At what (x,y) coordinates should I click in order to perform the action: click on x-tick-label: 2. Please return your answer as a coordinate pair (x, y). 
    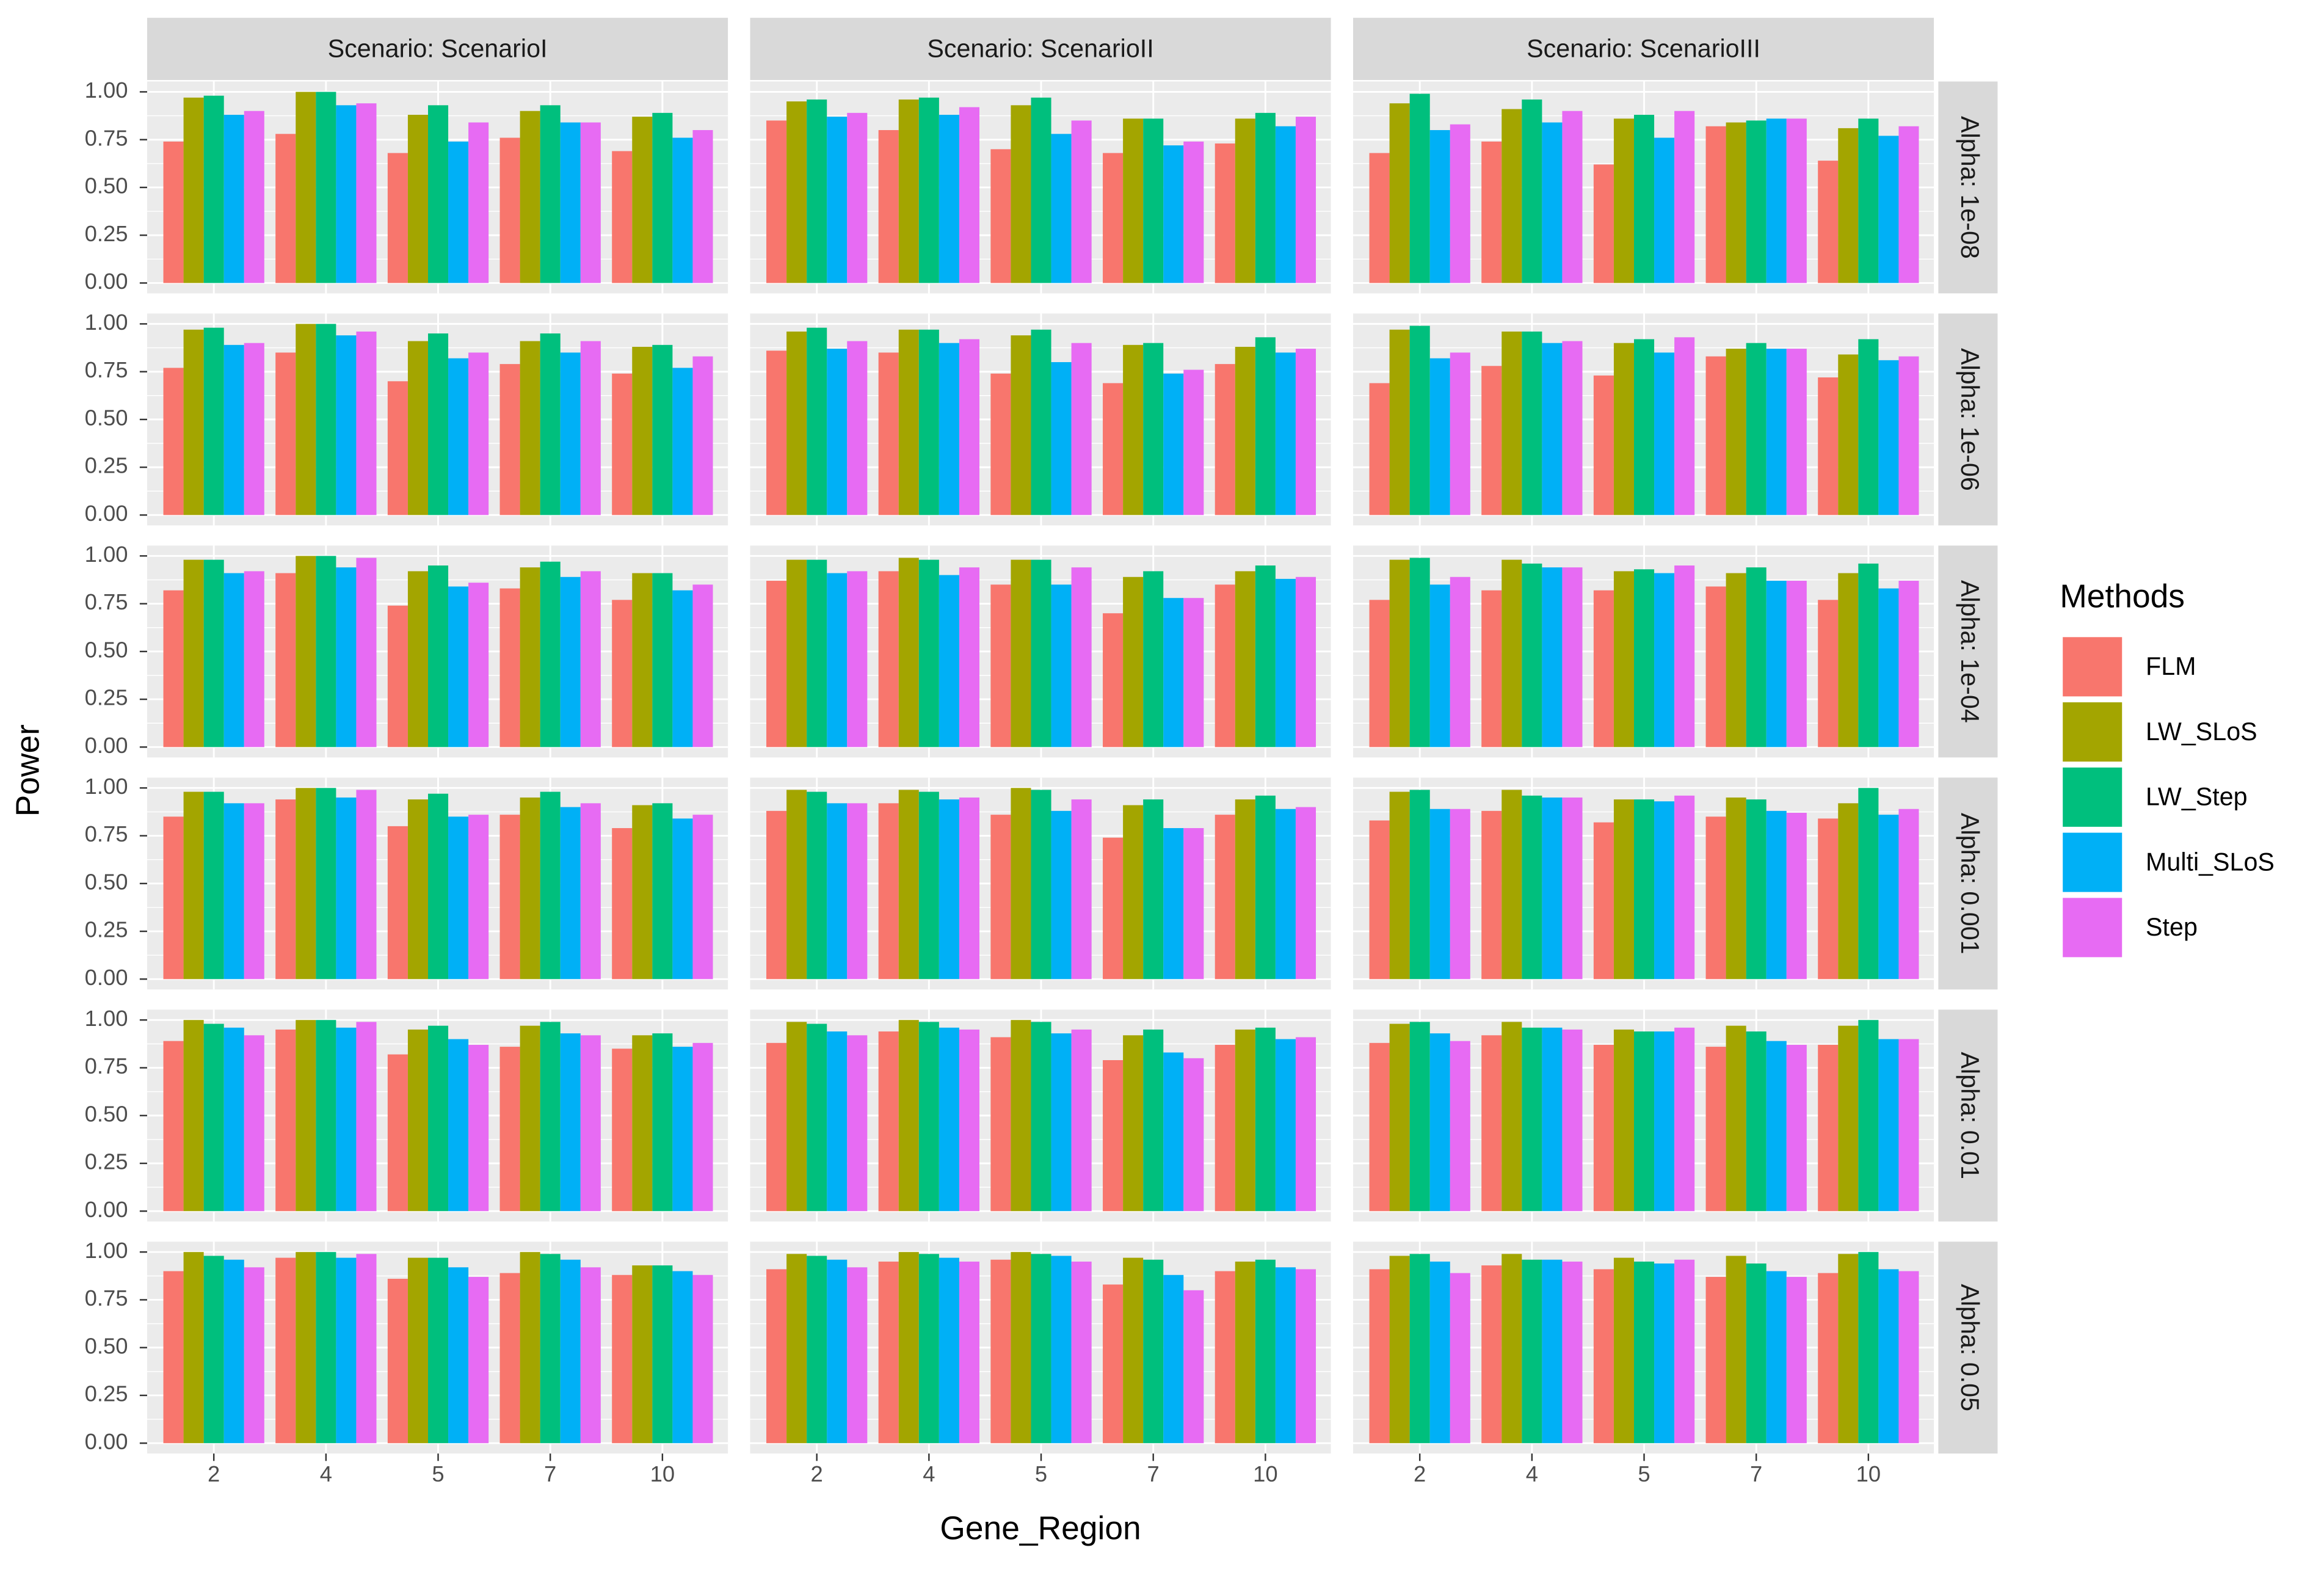
    Looking at the image, I should click on (214, 1473).